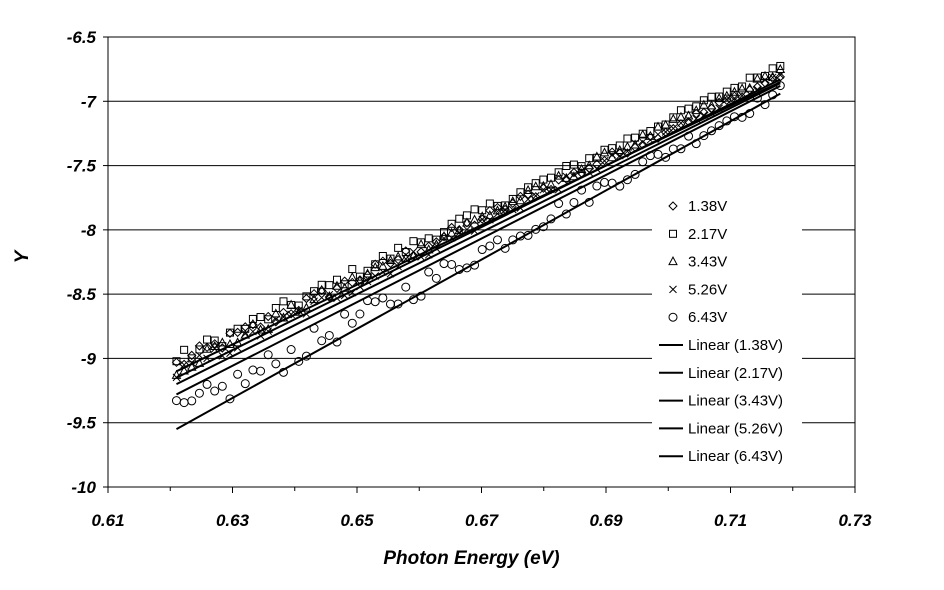 Image resolution: width=944 pixels, height=590 pixels. I want to click on y-tick-label: -8.5, so click(82, 294).